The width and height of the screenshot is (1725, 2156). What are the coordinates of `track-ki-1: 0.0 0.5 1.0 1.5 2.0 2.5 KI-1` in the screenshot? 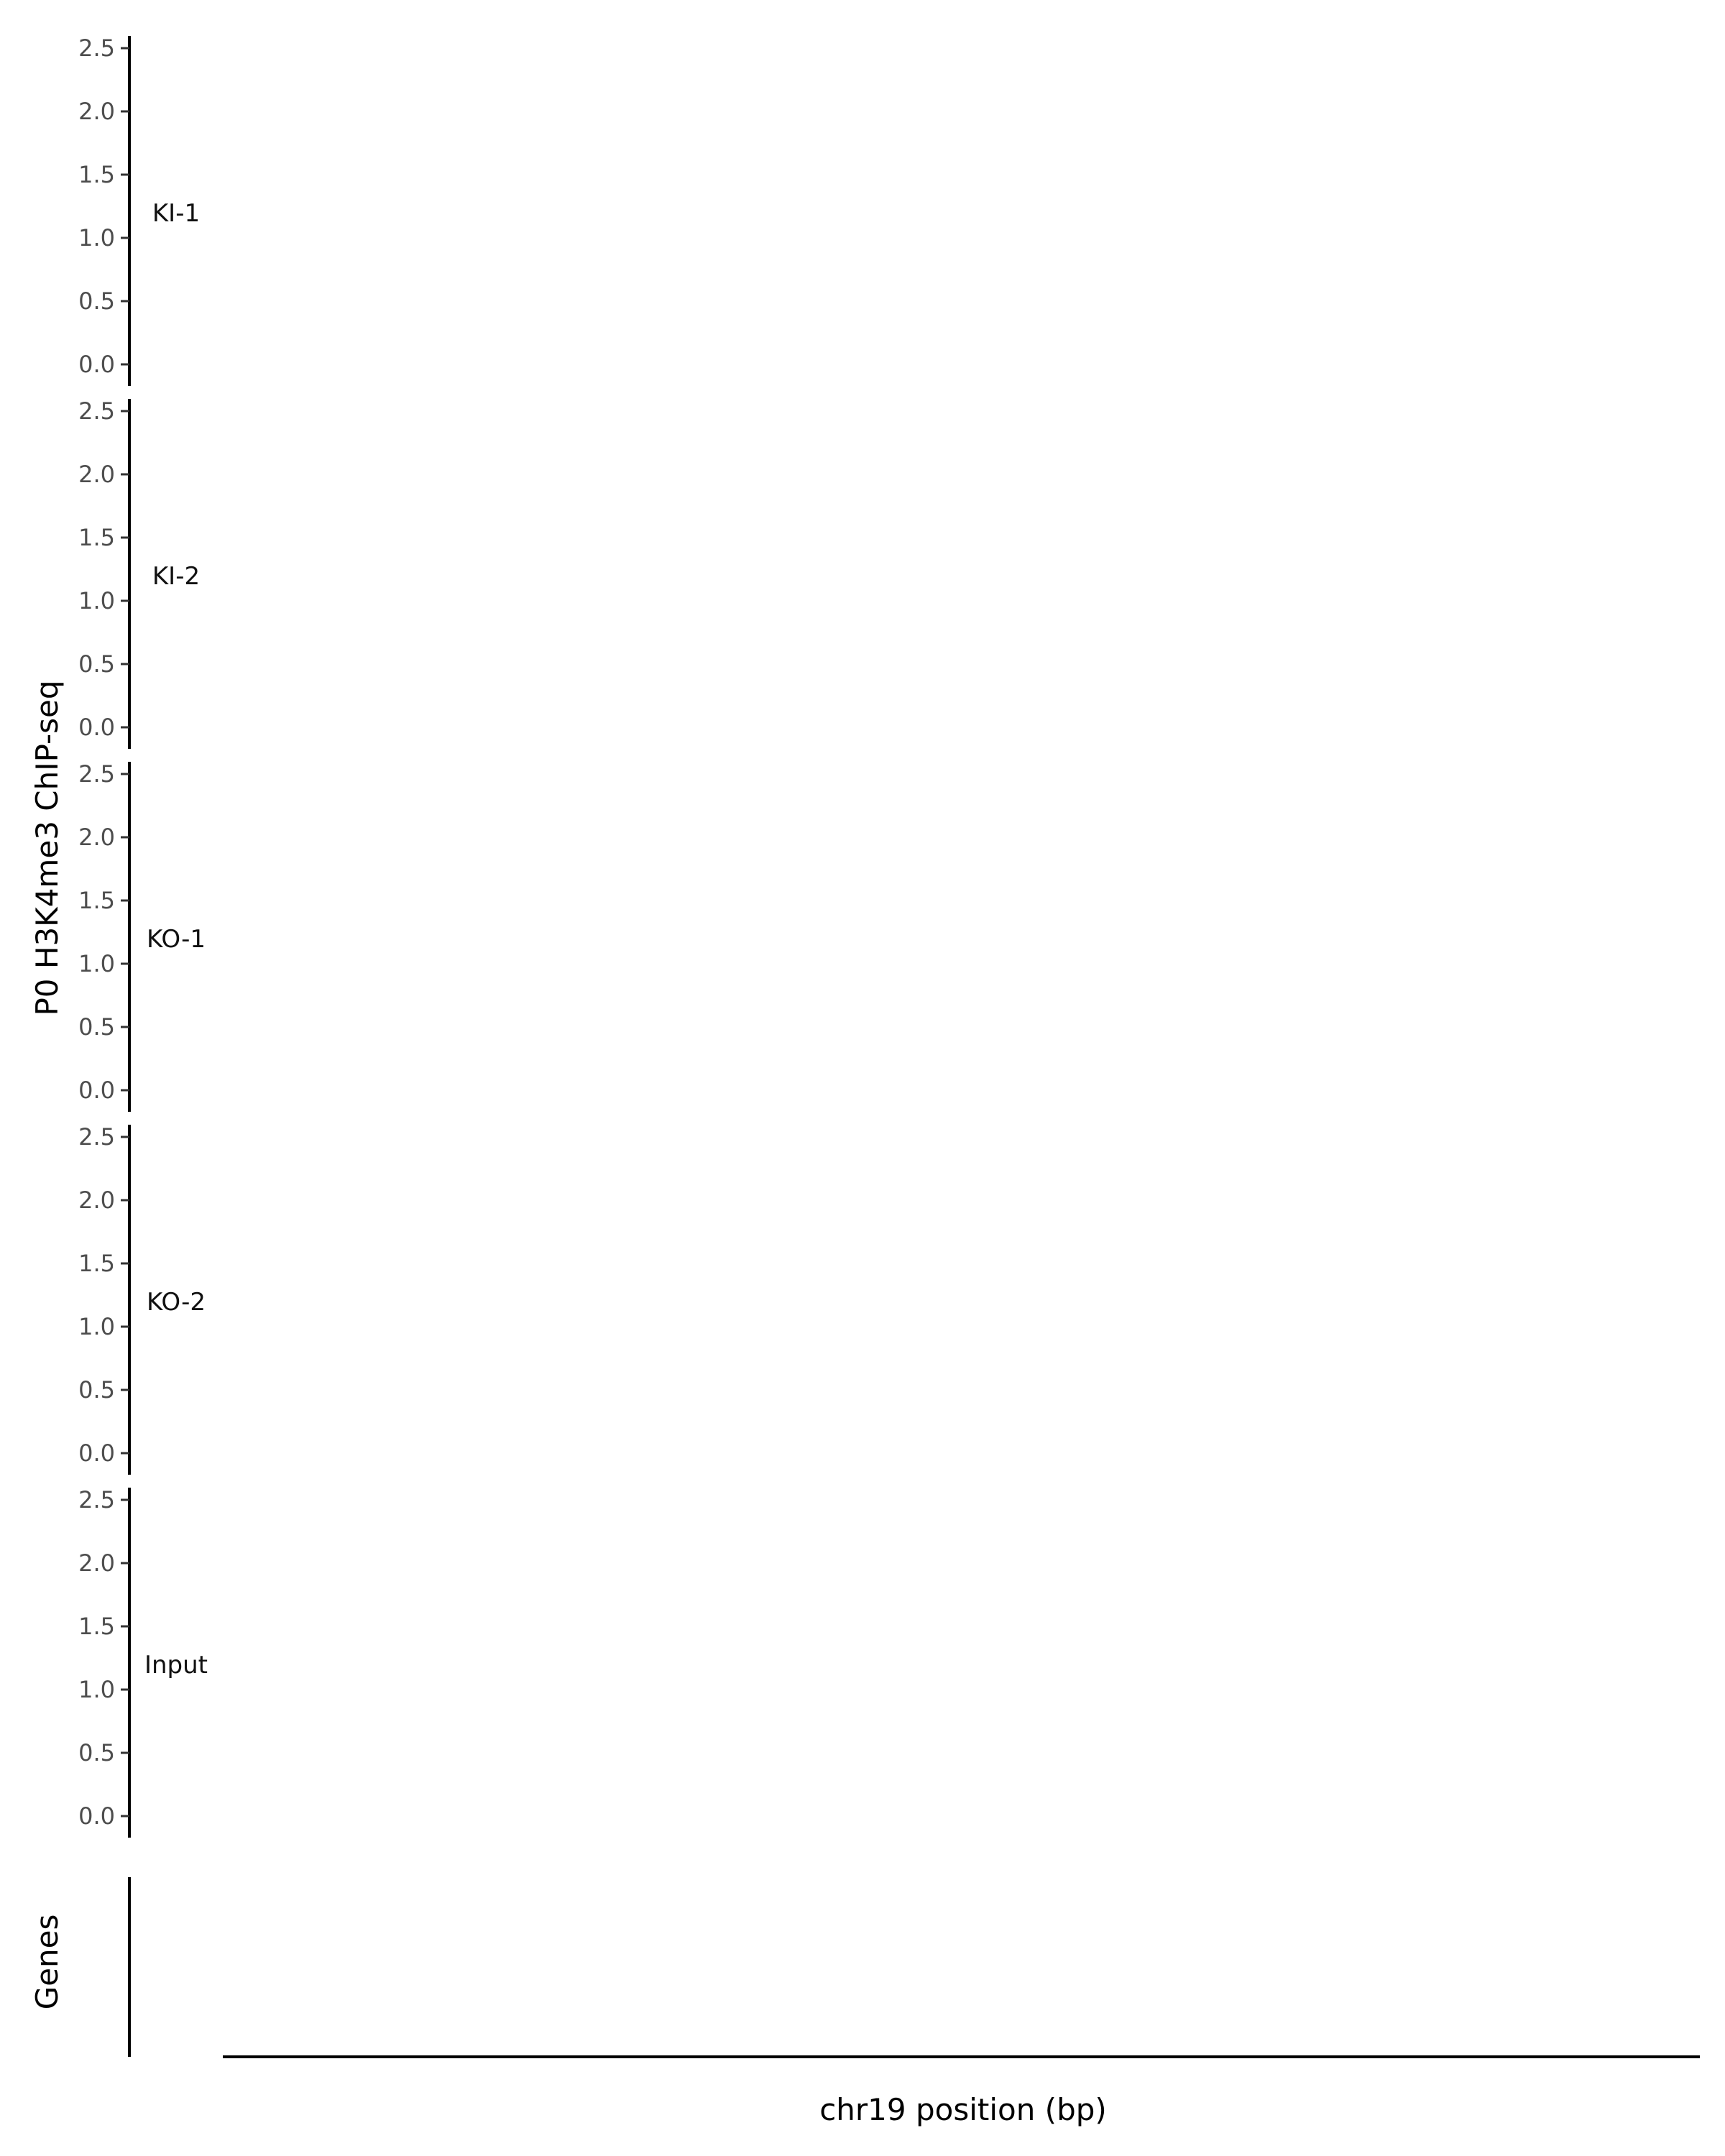 It's located at (139, 210).